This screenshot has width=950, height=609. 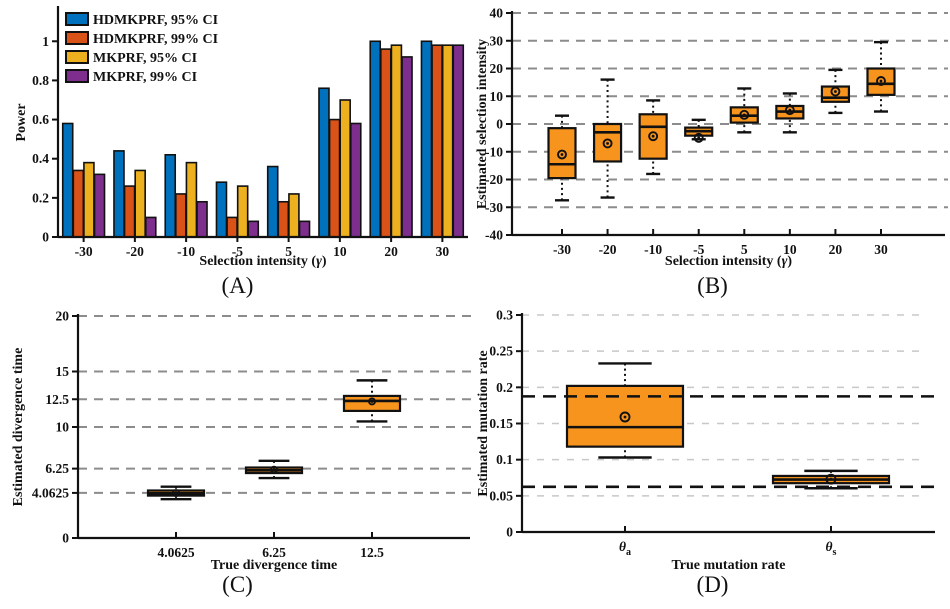 I want to click on legend-label: HDMKPRF, 95% CI, so click(x=155, y=20).